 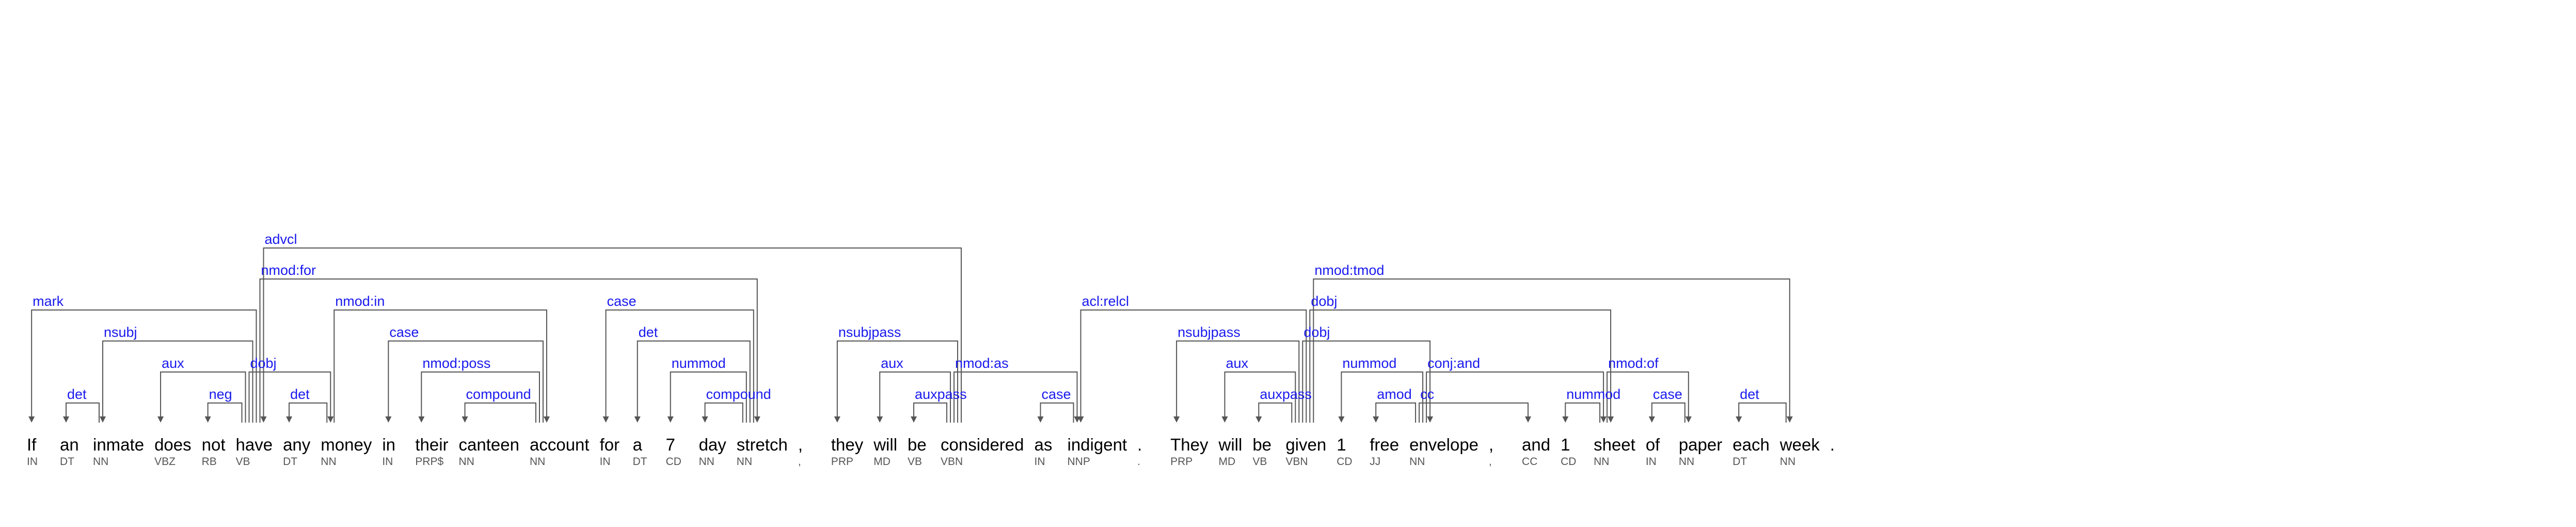 I want to click on token-word: week, so click(x=1799, y=445).